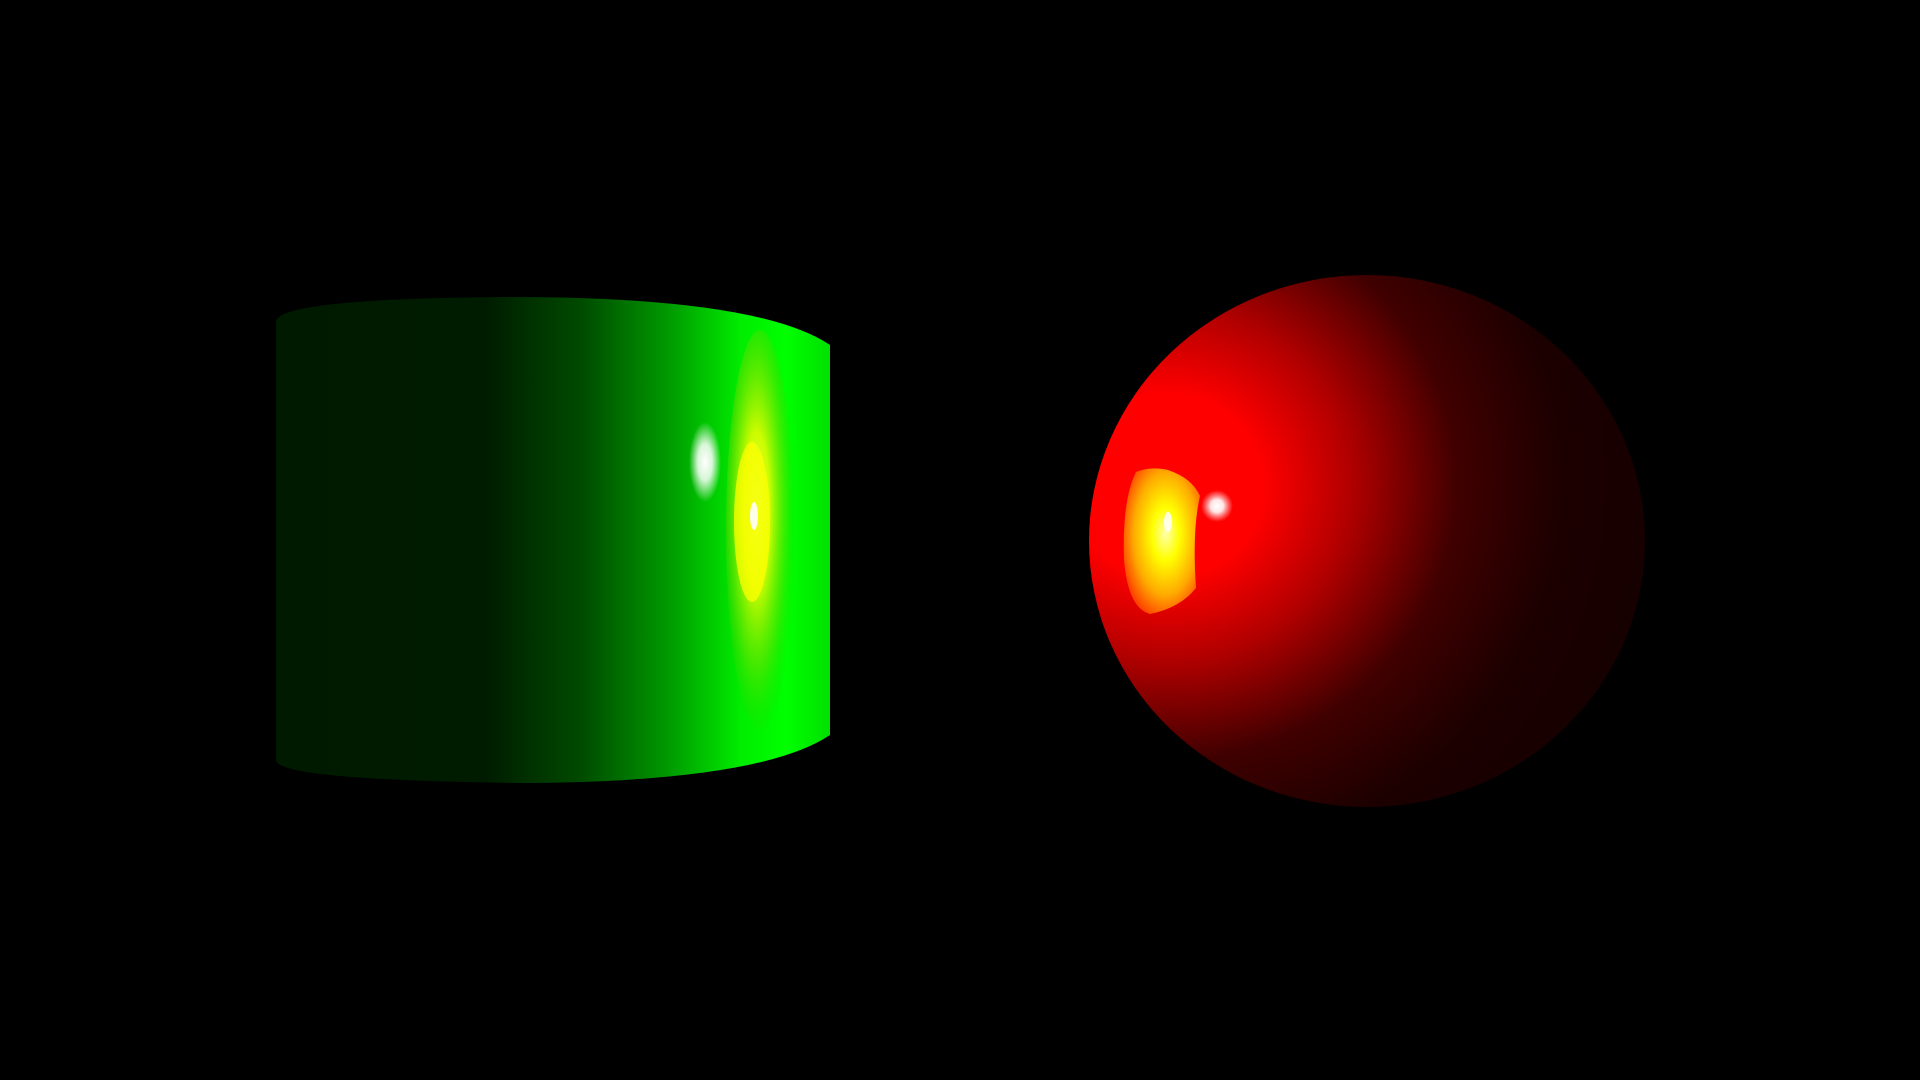  I want to click on green-cylinder, so click(553, 540).